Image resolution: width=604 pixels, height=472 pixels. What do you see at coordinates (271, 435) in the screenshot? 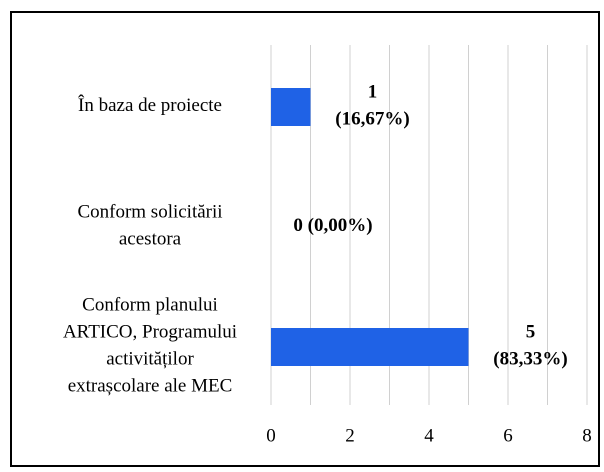
I see `x-tick-label: 0` at bounding box center [271, 435].